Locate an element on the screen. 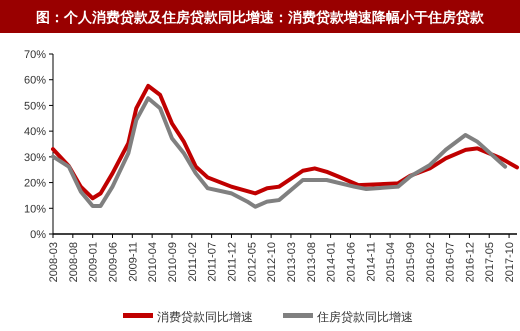 Image resolution: width=520 pixels, height=331 pixels. x-tick-label: 2011-02 is located at coordinates (192, 262).